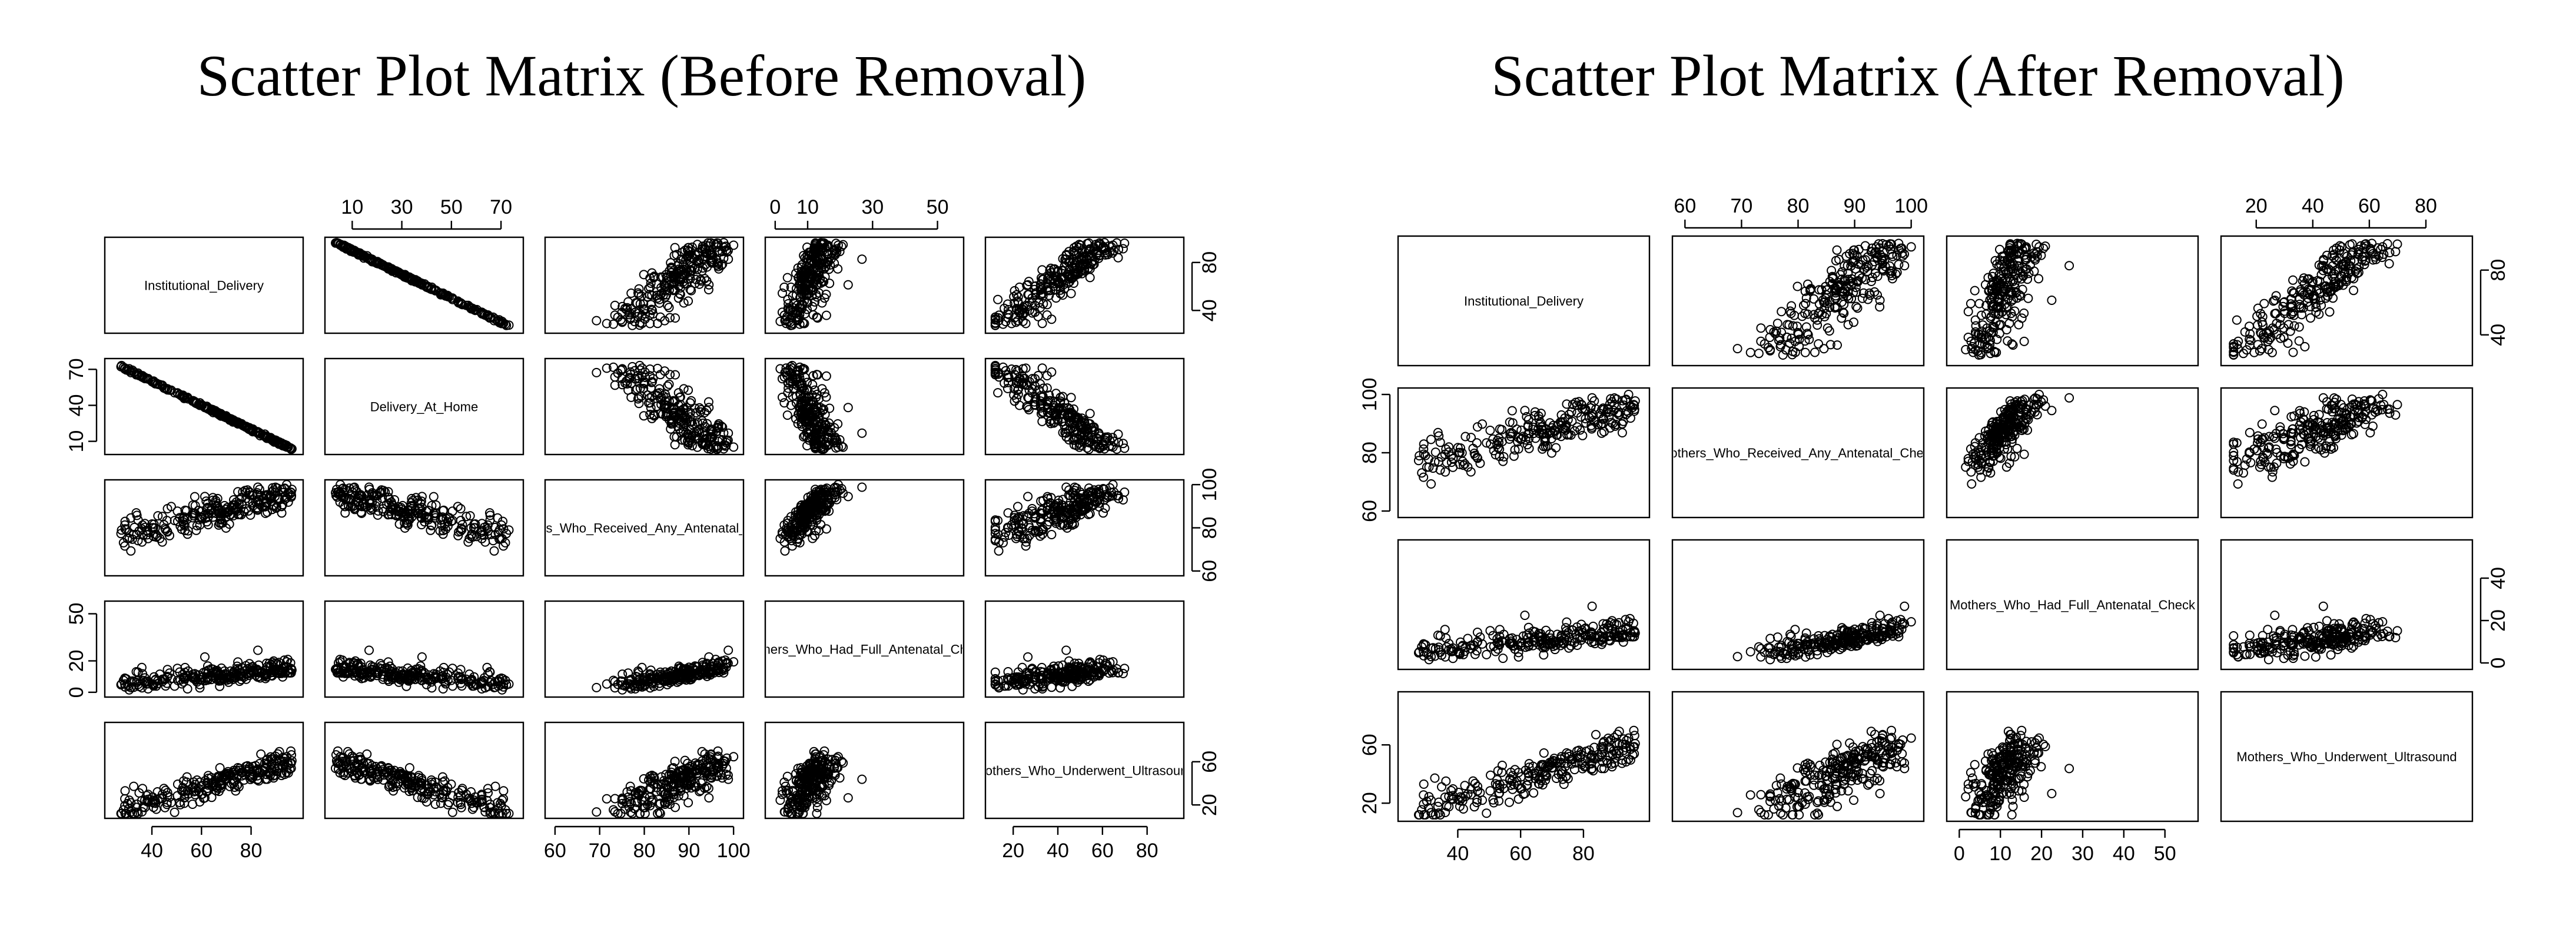  What do you see at coordinates (645, 528) in the screenshot?
I see `variable-label: Mothers_Who_Received_Any_Antenatal_Check` at bounding box center [645, 528].